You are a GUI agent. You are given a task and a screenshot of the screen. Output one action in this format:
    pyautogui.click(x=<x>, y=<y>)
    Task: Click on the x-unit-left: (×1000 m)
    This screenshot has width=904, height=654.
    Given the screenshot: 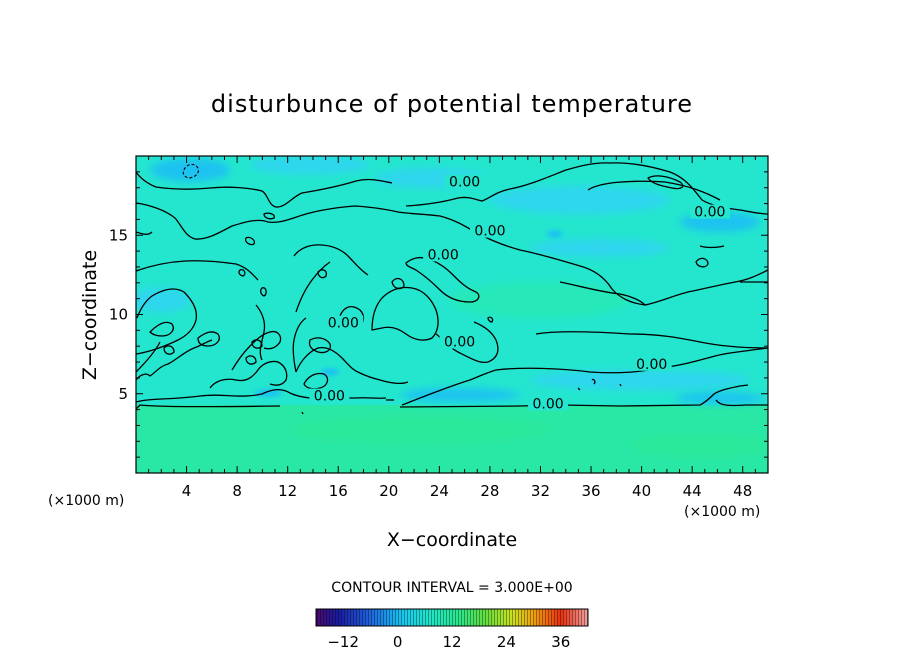 What is the action you would take?
    pyautogui.click(x=86, y=501)
    